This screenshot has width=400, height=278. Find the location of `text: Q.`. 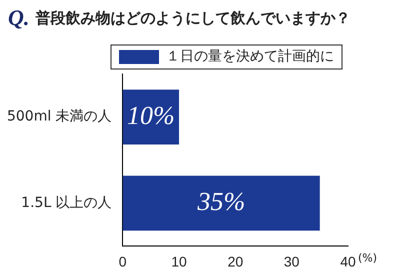

text: Q. is located at coordinates (19, 18).